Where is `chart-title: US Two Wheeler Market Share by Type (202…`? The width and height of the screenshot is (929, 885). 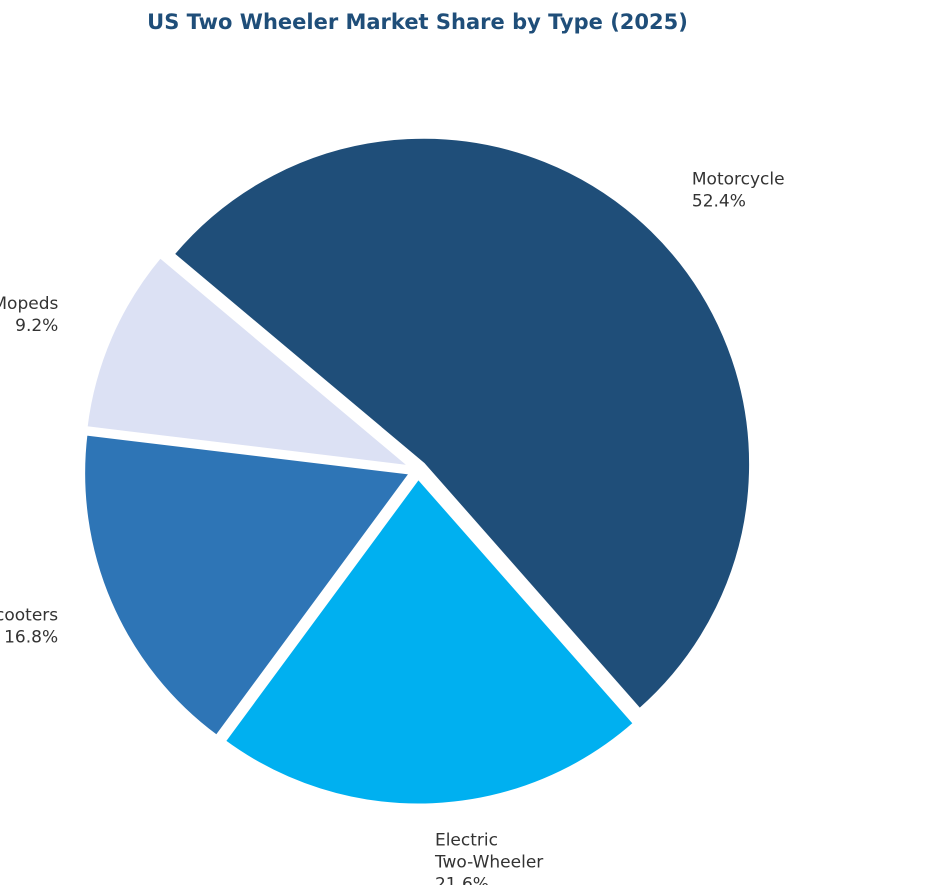
chart-title: US Two Wheeler Market Share by Type (202… is located at coordinates (417, 22).